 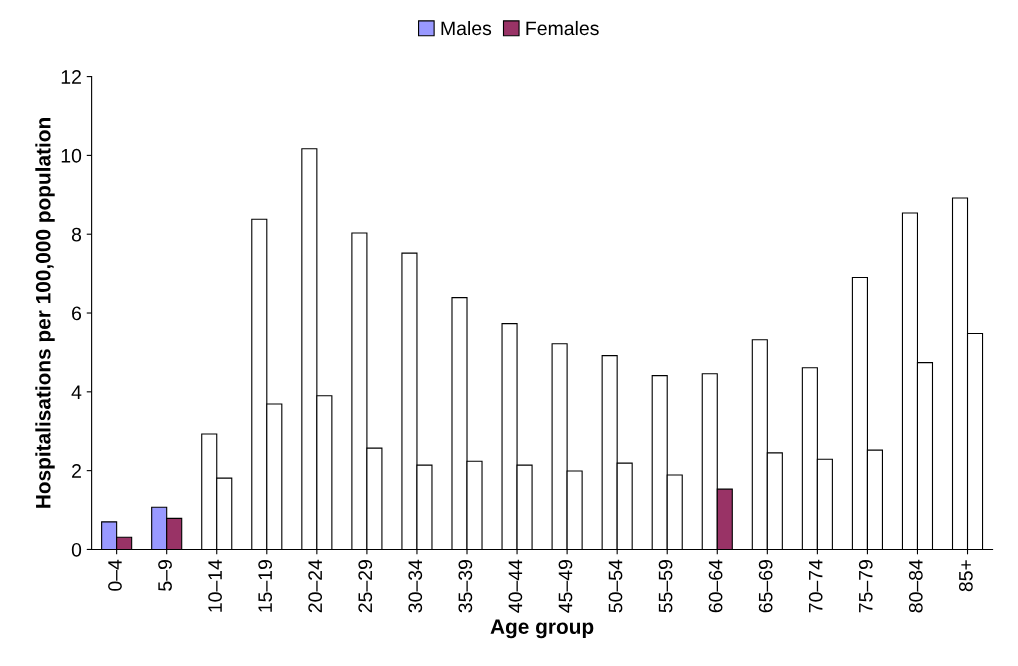 I want to click on x-tick-label: 60–64, so click(x=715, y=586).